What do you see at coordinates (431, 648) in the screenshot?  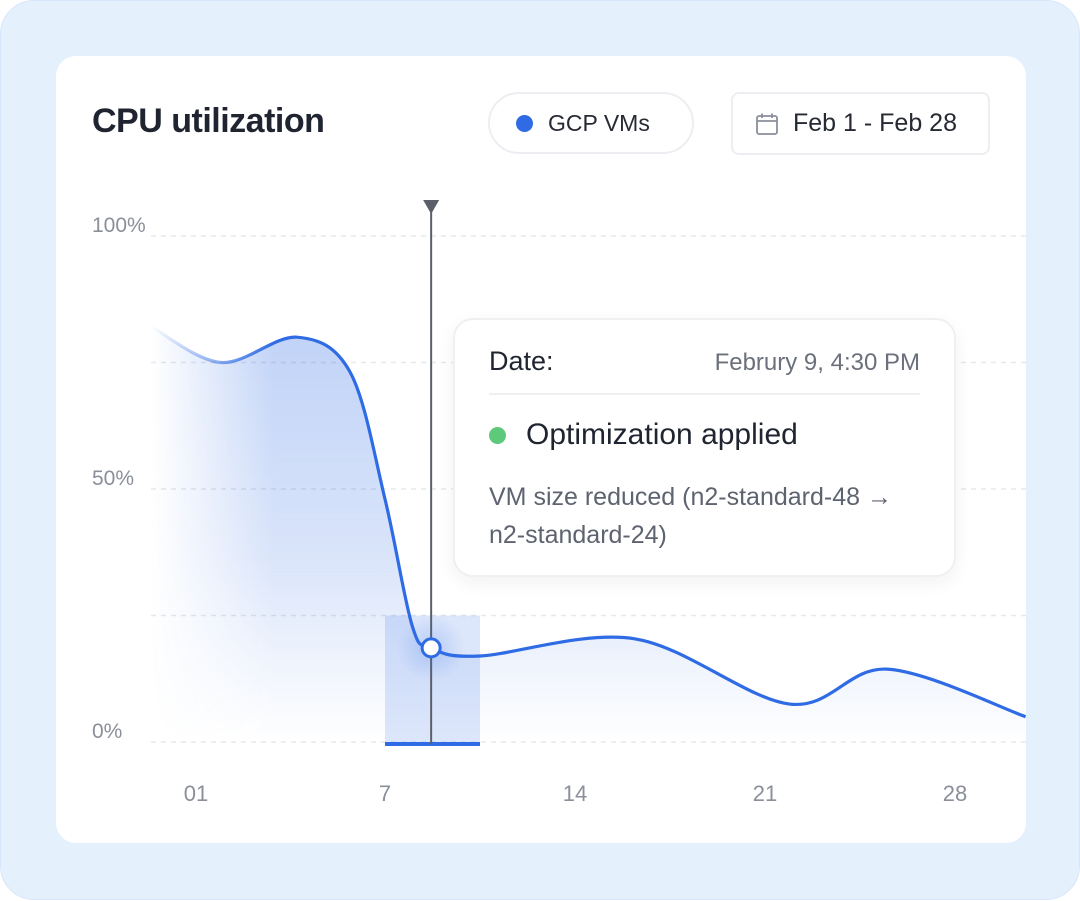 I see `data-marker` at bounding box center [431, 648].